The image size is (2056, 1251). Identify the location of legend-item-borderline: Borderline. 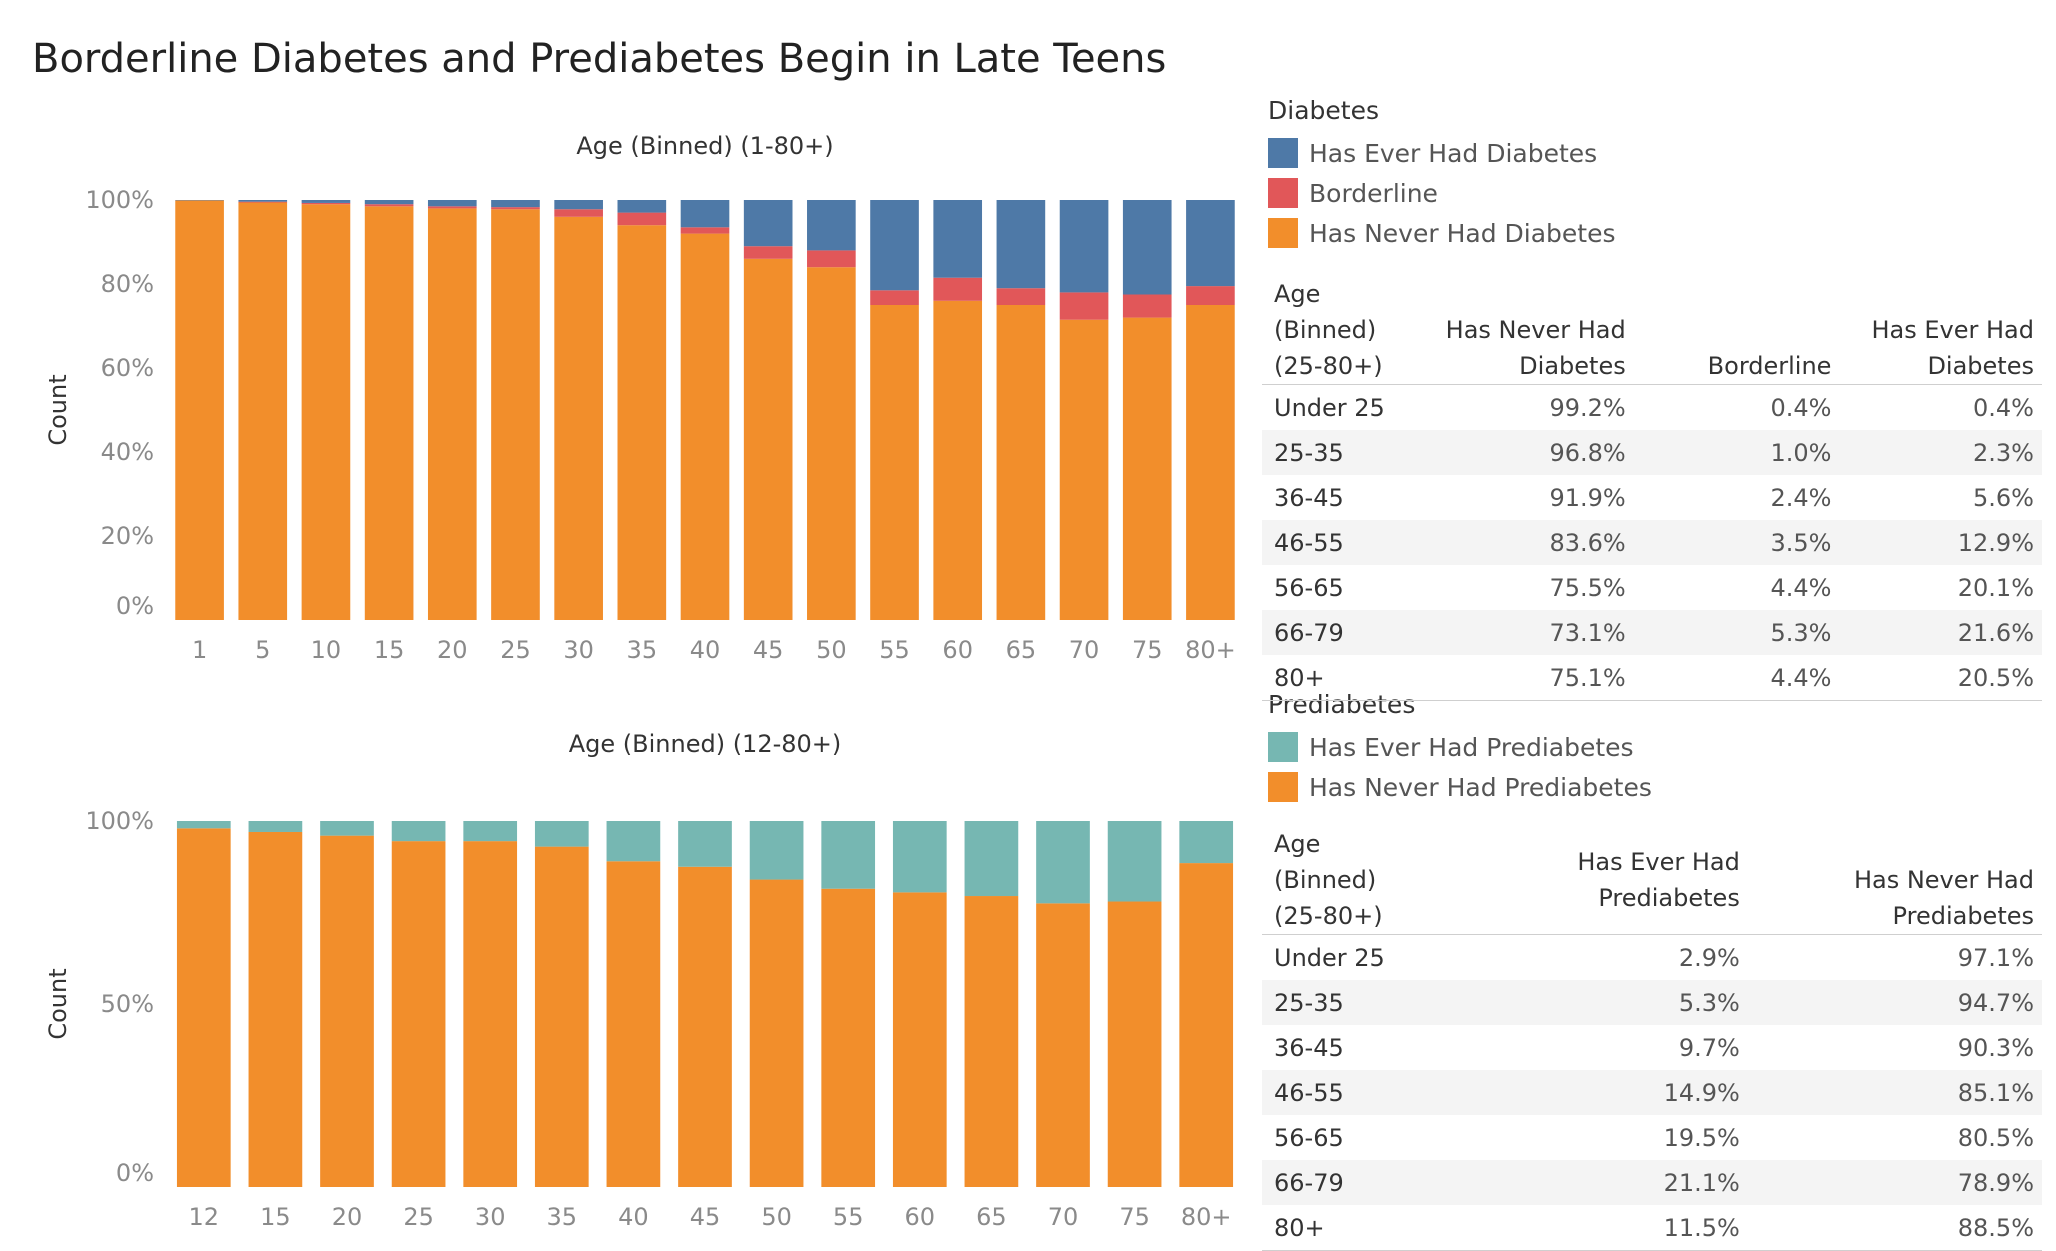
(1441, 193).